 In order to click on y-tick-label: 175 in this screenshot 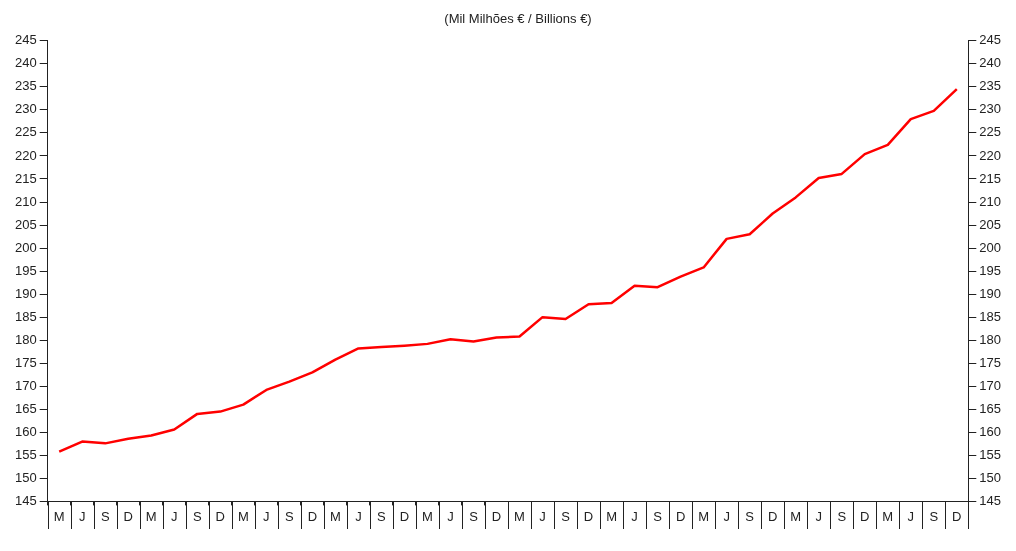, I will do `click(25, 362)`.